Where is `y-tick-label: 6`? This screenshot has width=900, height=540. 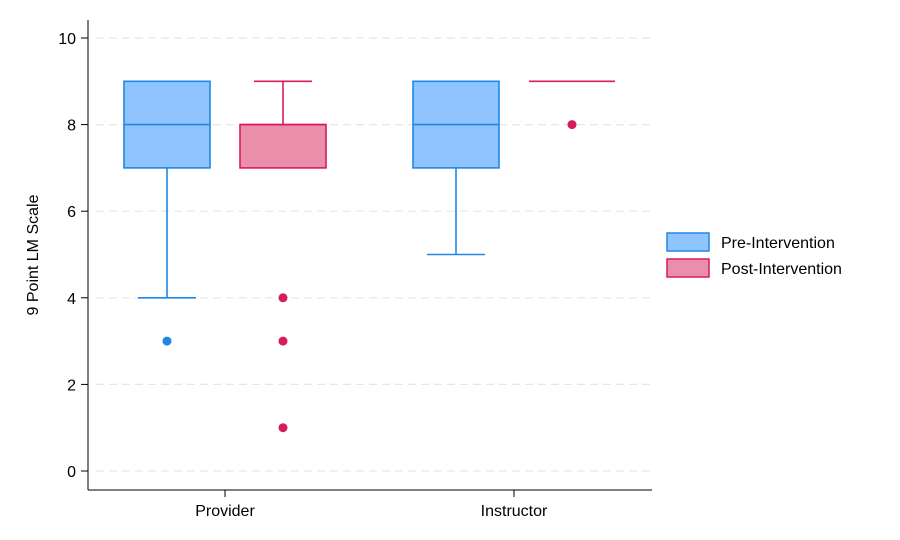 y-tick-label: 6 is located at coordinates (71, 212).